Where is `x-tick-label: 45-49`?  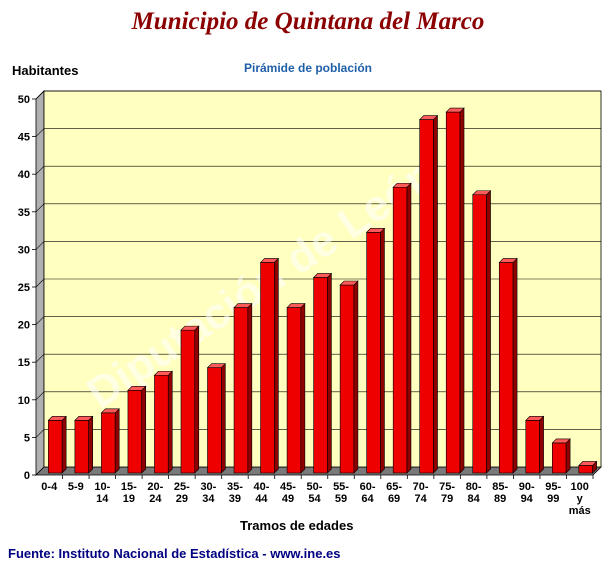
x-tick-label: 45-49 is located at coordinates (288, 493).